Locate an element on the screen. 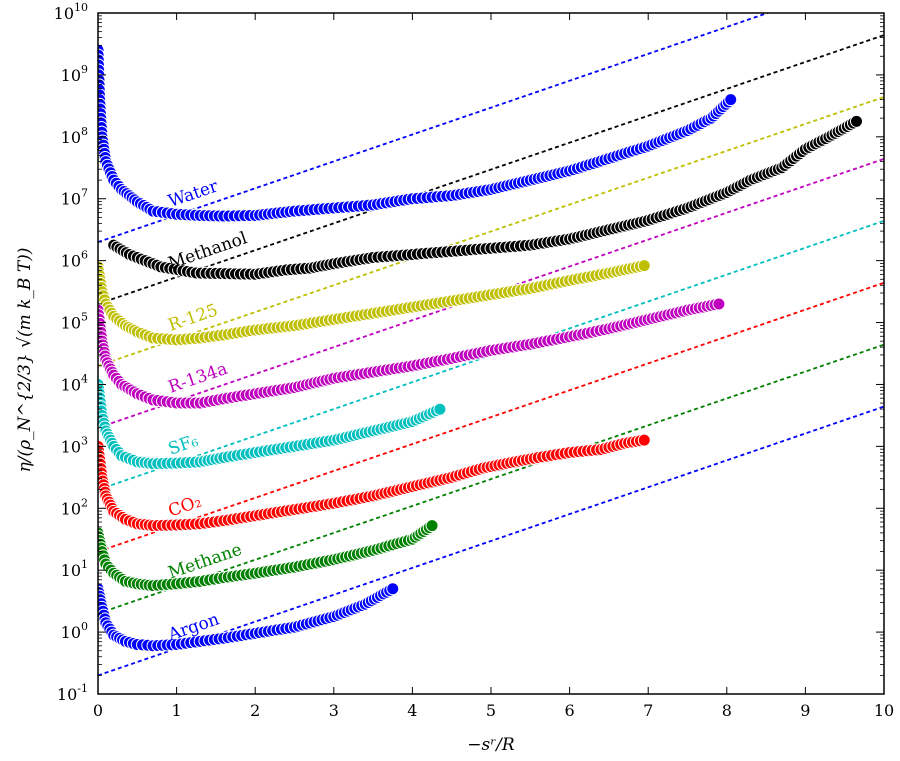  y-tick-label: 10⁵ is located at coordinates (74, 322).